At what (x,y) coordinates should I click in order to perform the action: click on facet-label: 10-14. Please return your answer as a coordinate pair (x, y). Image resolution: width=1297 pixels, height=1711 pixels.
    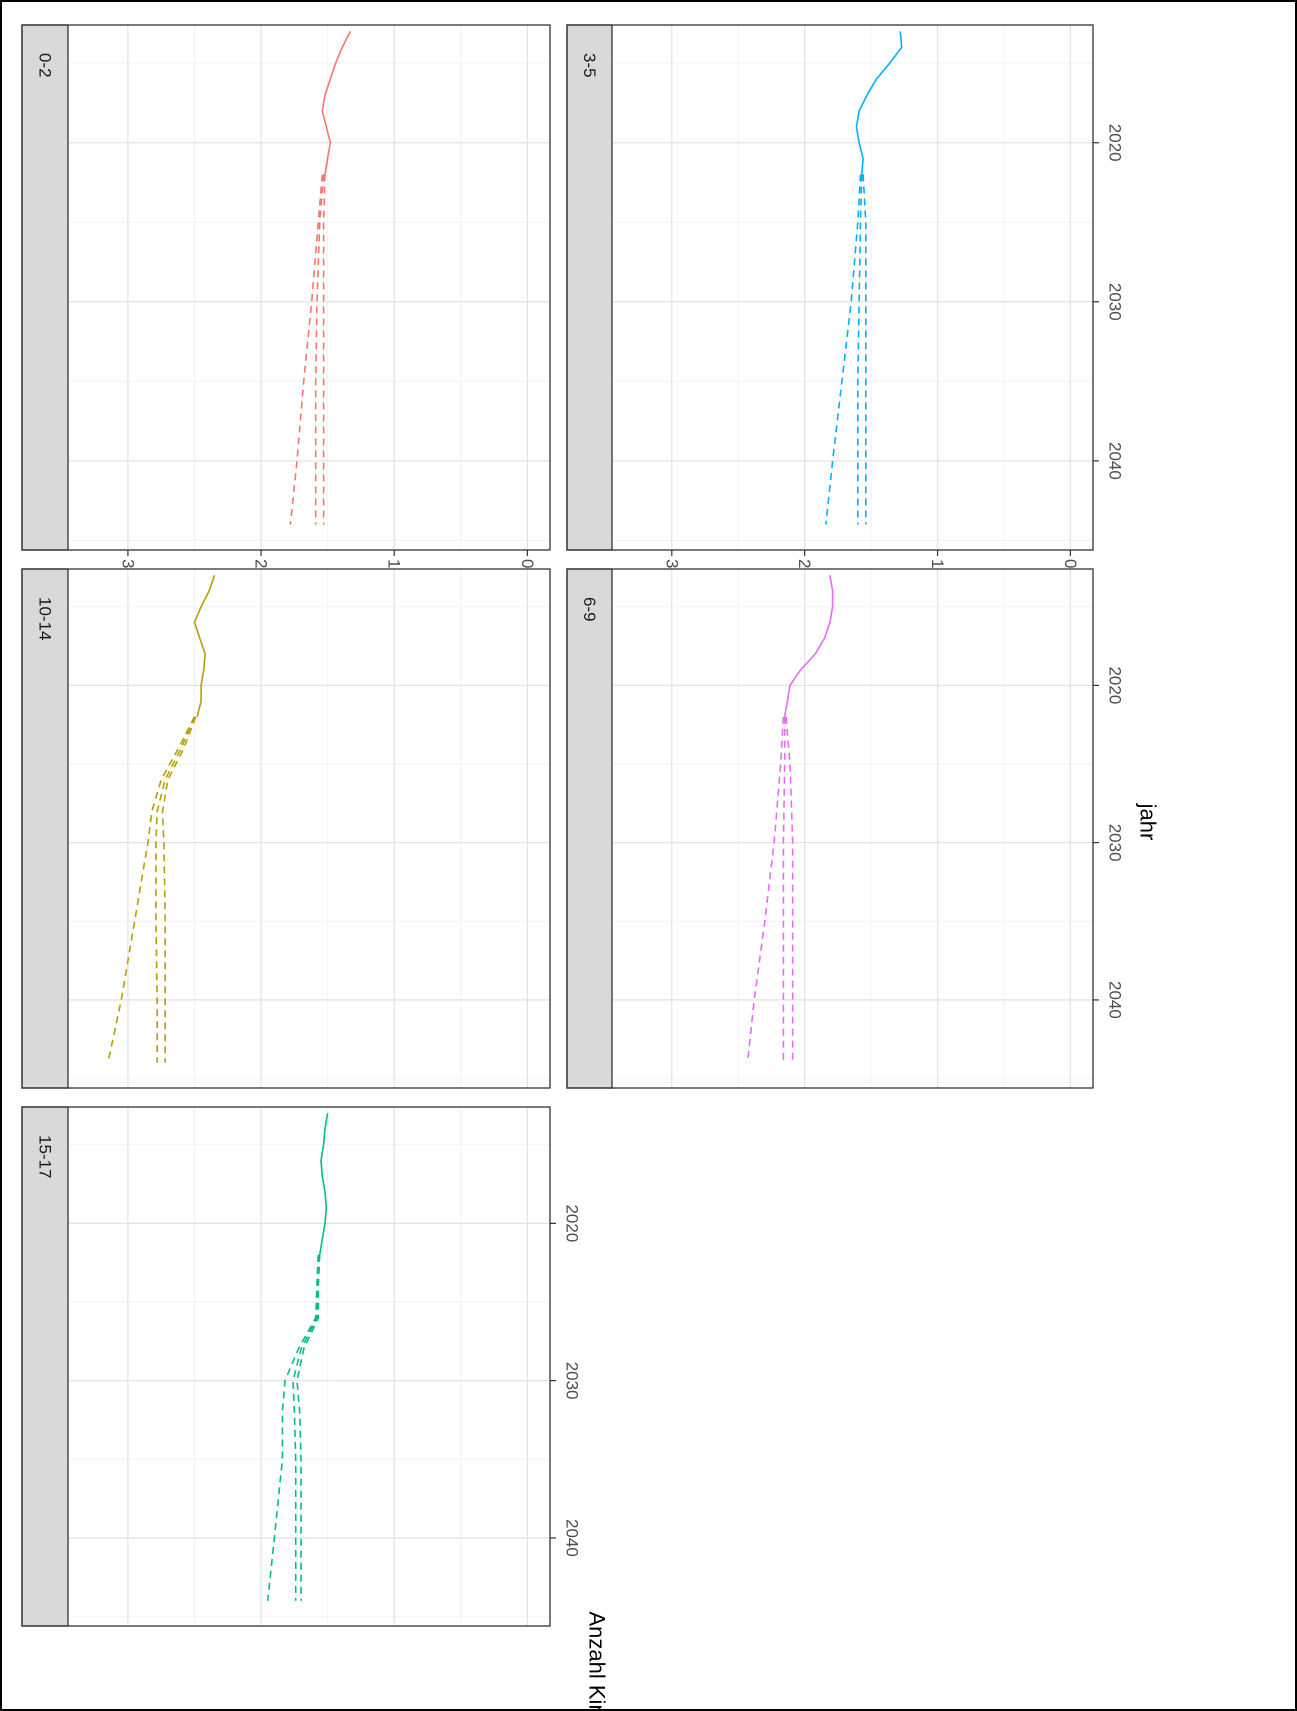
    Looking at the image, I should click on (45, 618).